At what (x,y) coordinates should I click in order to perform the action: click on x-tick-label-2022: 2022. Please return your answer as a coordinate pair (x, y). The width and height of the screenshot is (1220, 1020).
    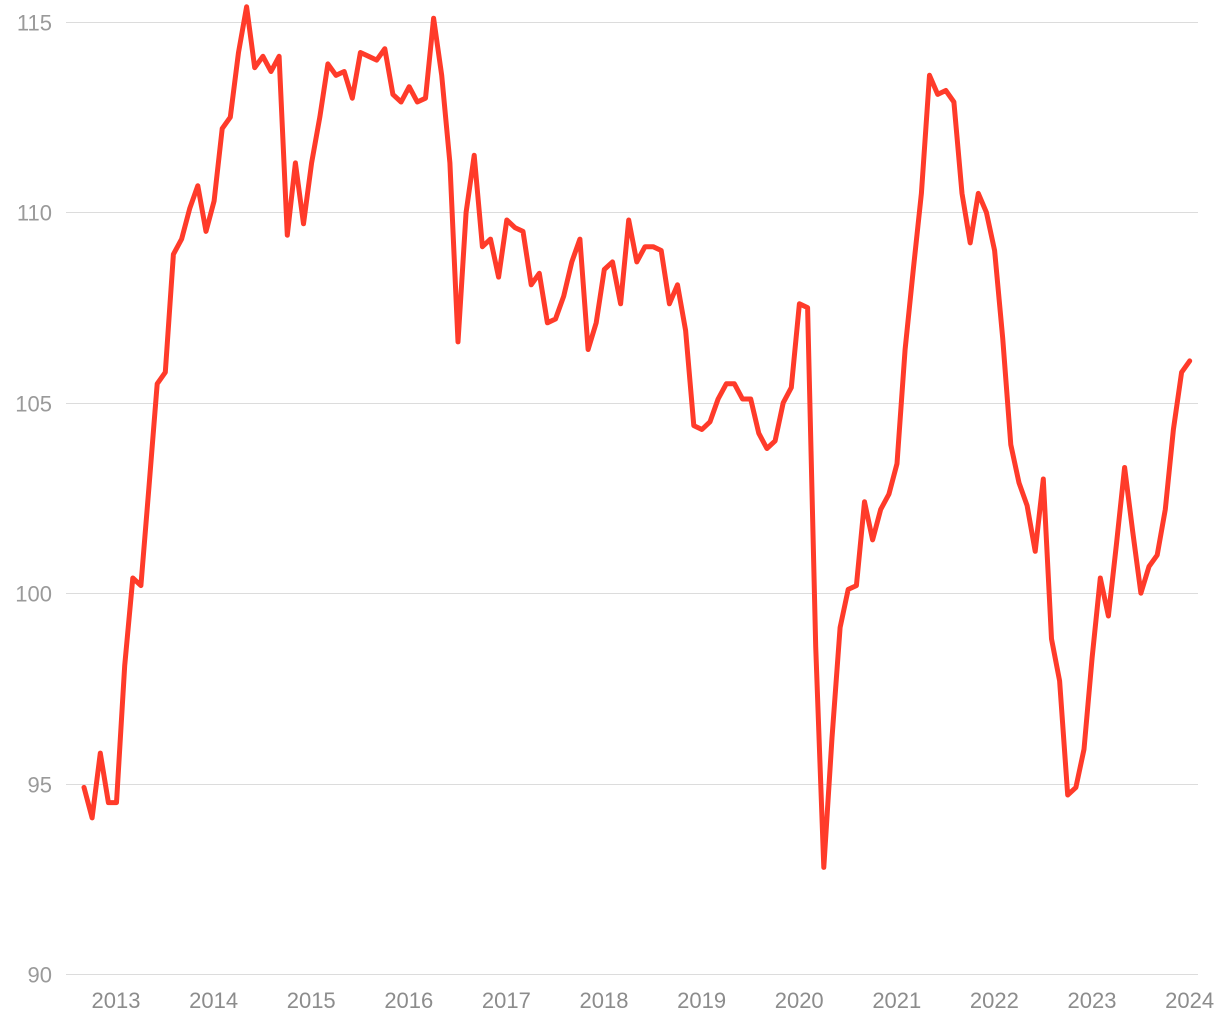
    Looking at the image, I should click on (994, 1000).